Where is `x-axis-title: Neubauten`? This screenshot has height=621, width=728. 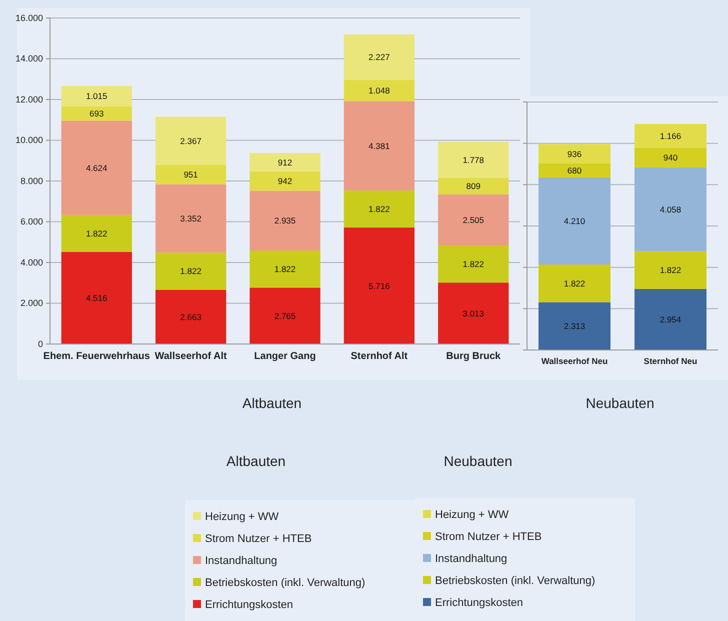 x-axis-title: Neubauten is located at coordinates (620, 403).